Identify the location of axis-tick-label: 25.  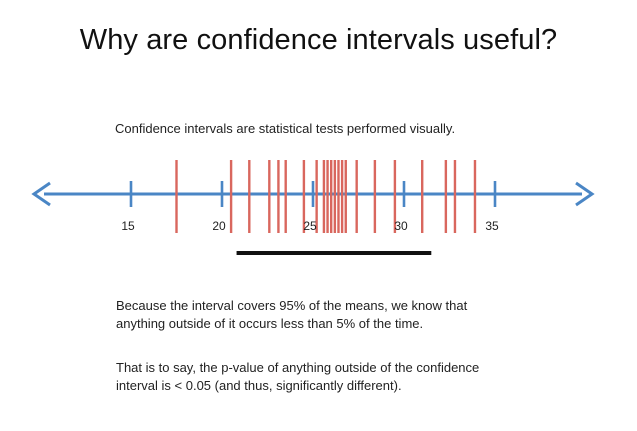
(310, 226).